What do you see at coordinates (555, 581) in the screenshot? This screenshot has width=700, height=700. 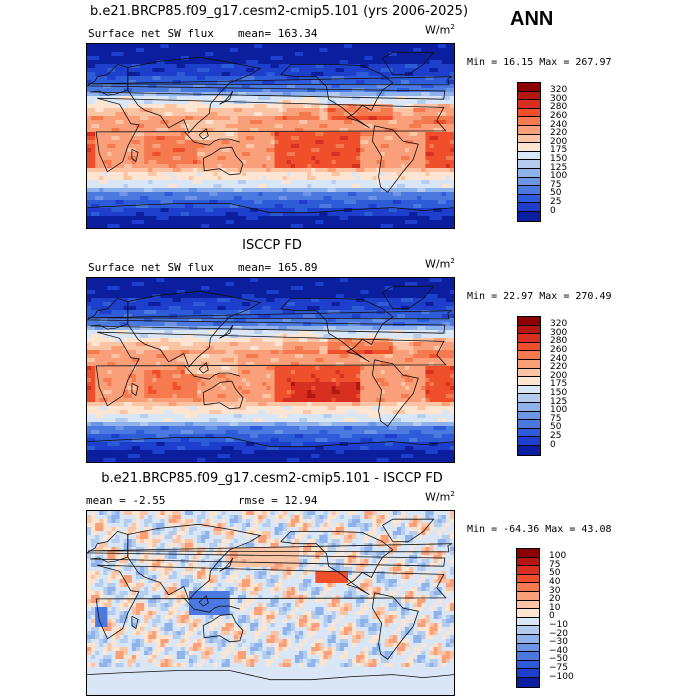 I see `colorbar-tick-label: 40` at bounding box center [555, 581].